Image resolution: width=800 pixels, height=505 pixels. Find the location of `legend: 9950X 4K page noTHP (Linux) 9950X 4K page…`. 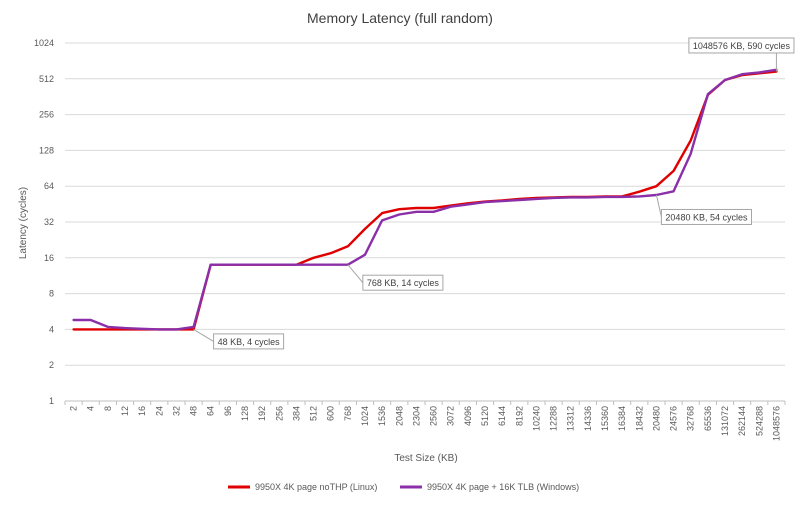

legend: 9950X 4K page noTHP (Linux) 9950X 4K page… is located at coordinates (403, 487).